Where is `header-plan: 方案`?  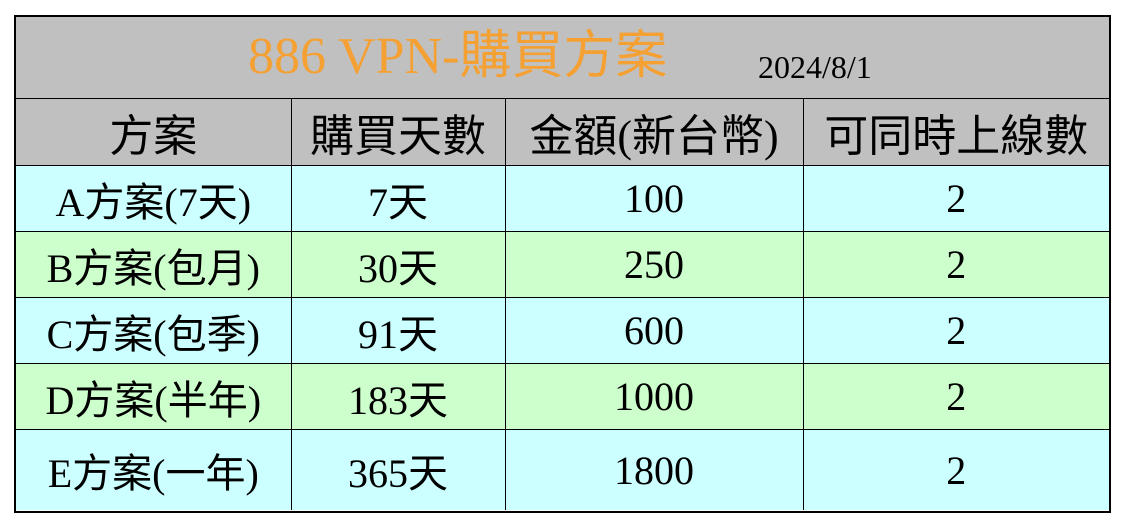 header-plan: 方案 is located at coordinates (154, 132).